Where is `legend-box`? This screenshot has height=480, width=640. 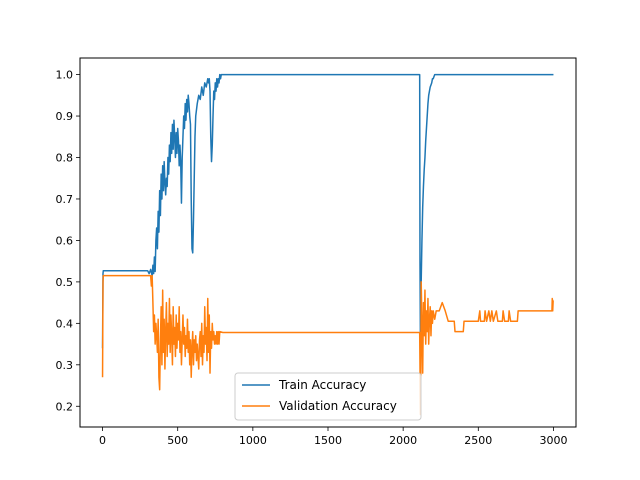
legend-box is located at coordinates (328, 396).